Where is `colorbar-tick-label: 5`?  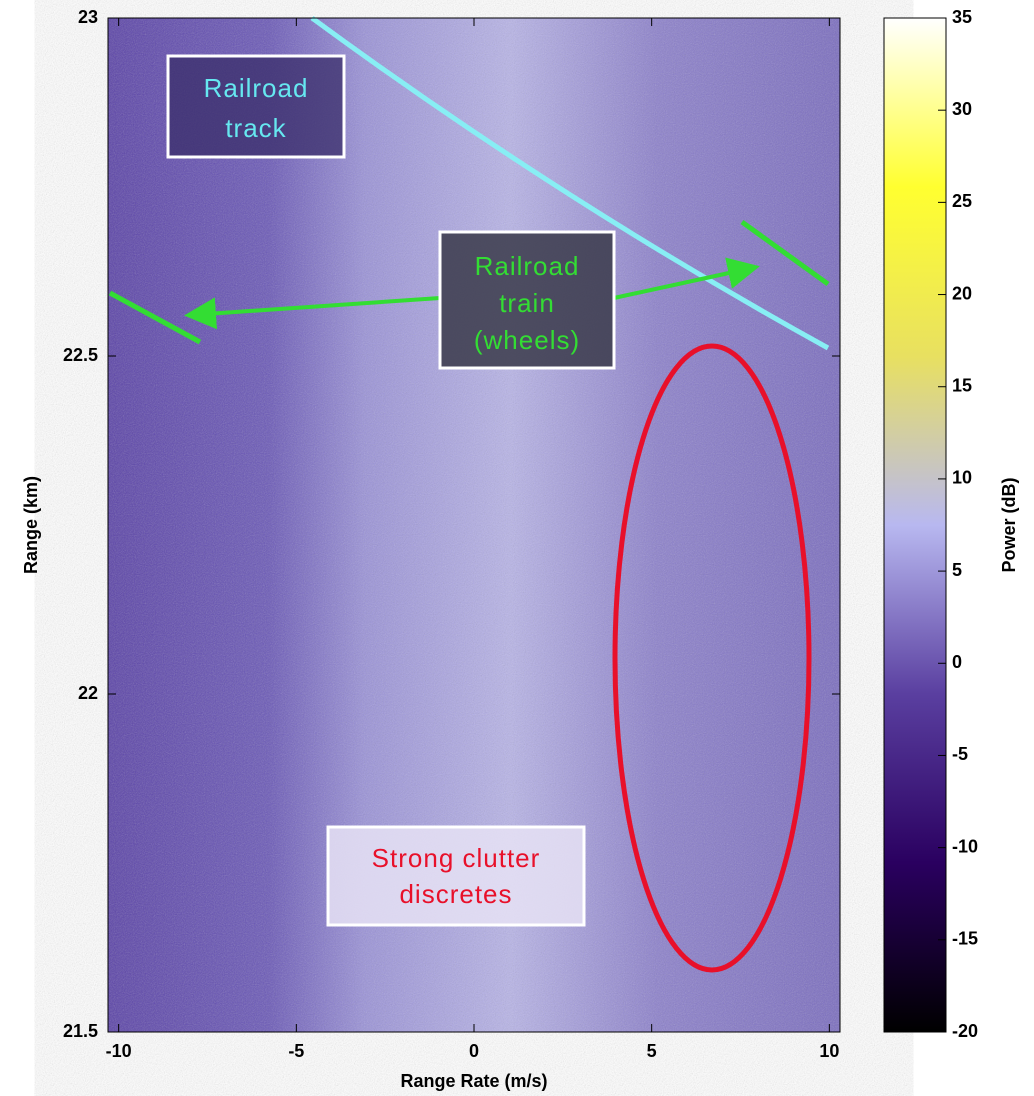
colorbar-tick-label: 5 is located at coordinates (957, 570).